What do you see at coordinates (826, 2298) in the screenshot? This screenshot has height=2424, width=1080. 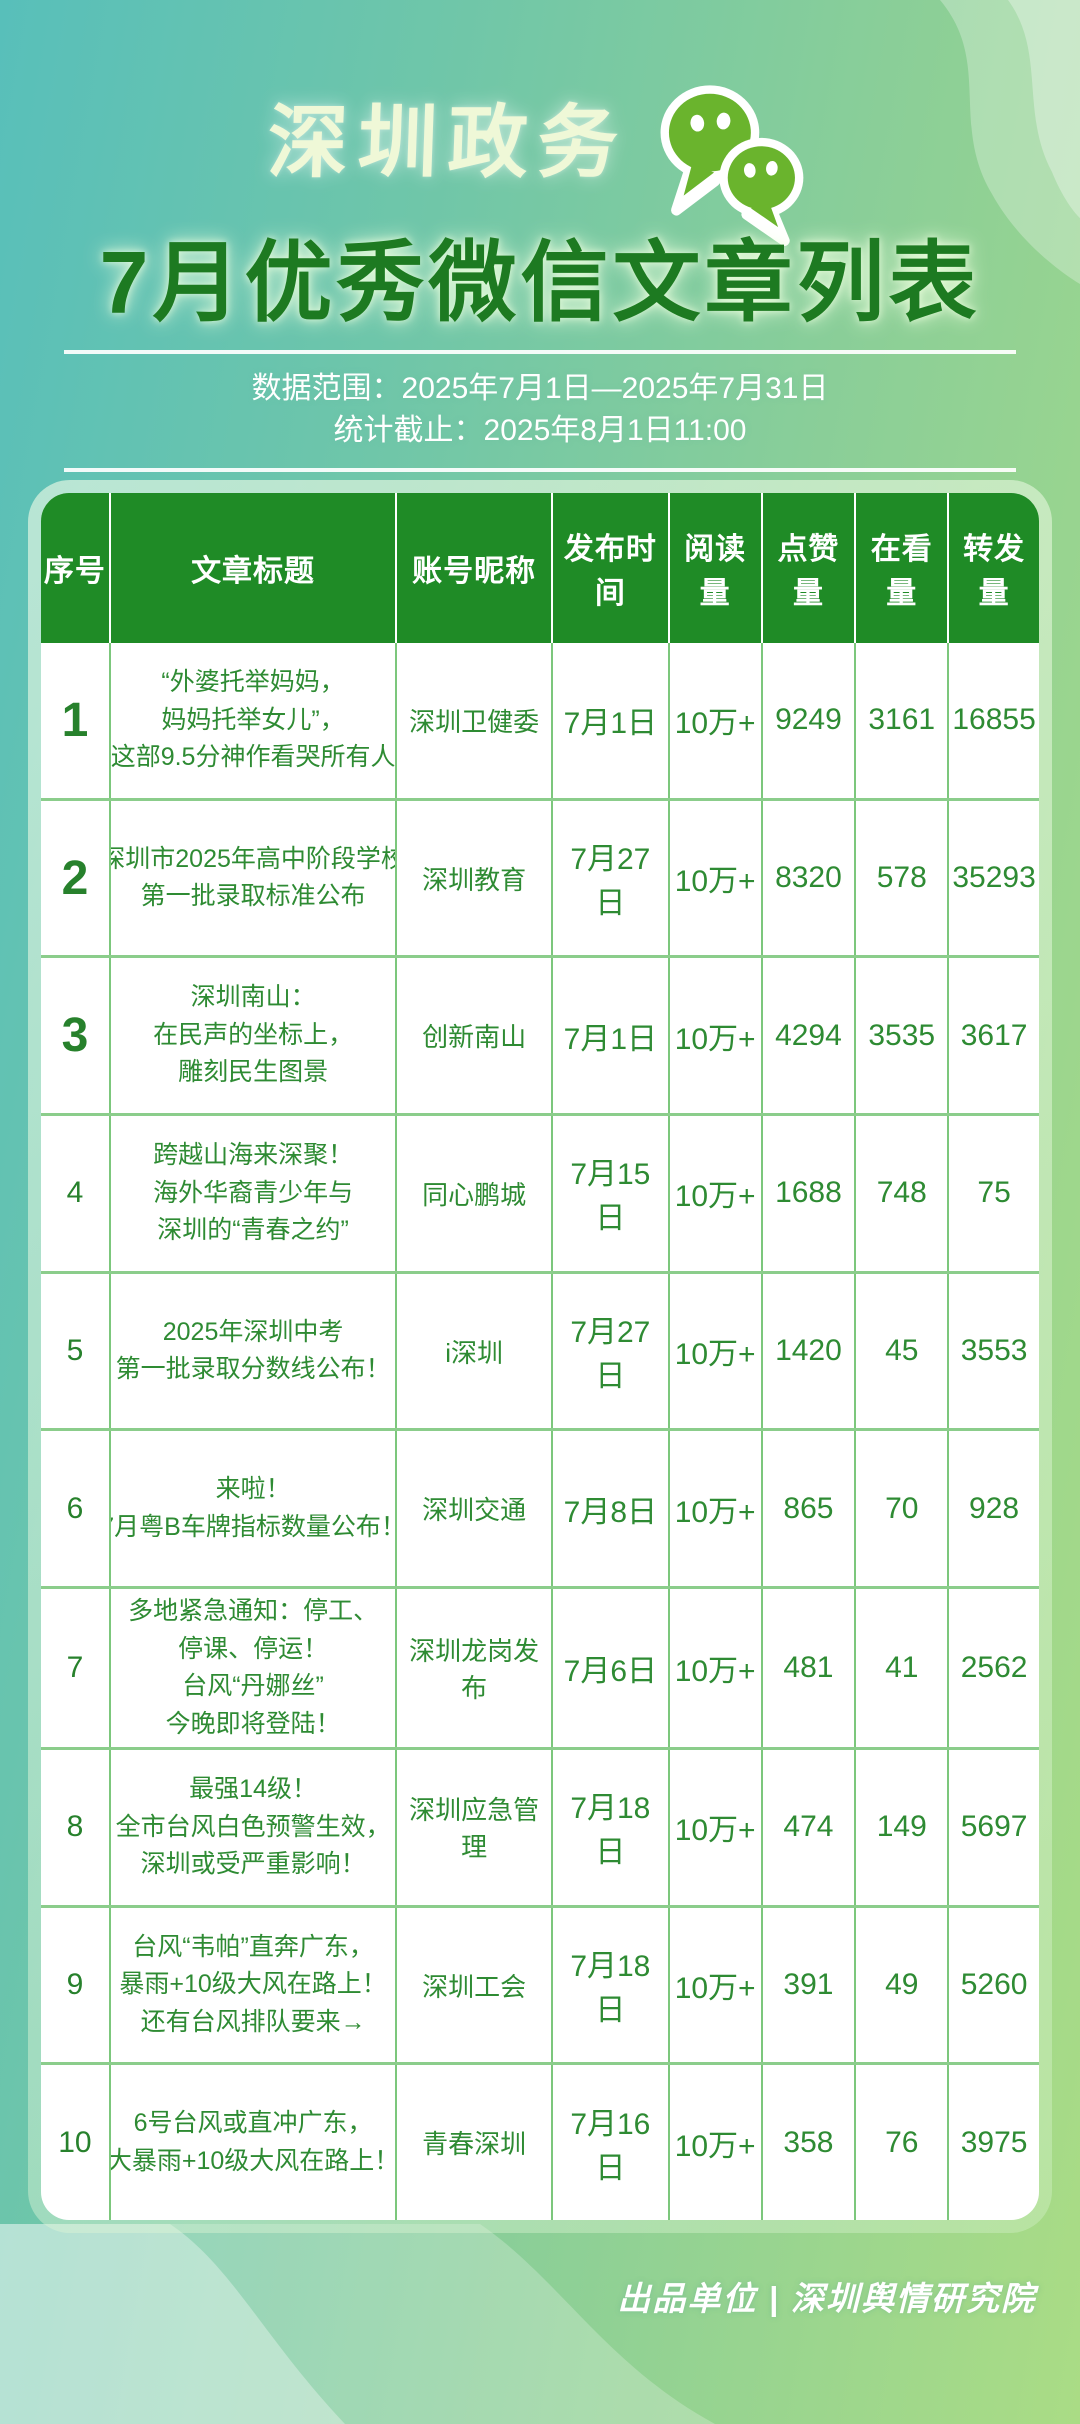 I see `footer-credit: 出品单位 | 深圳舆情研究院` at bounding box center [826, 2298].